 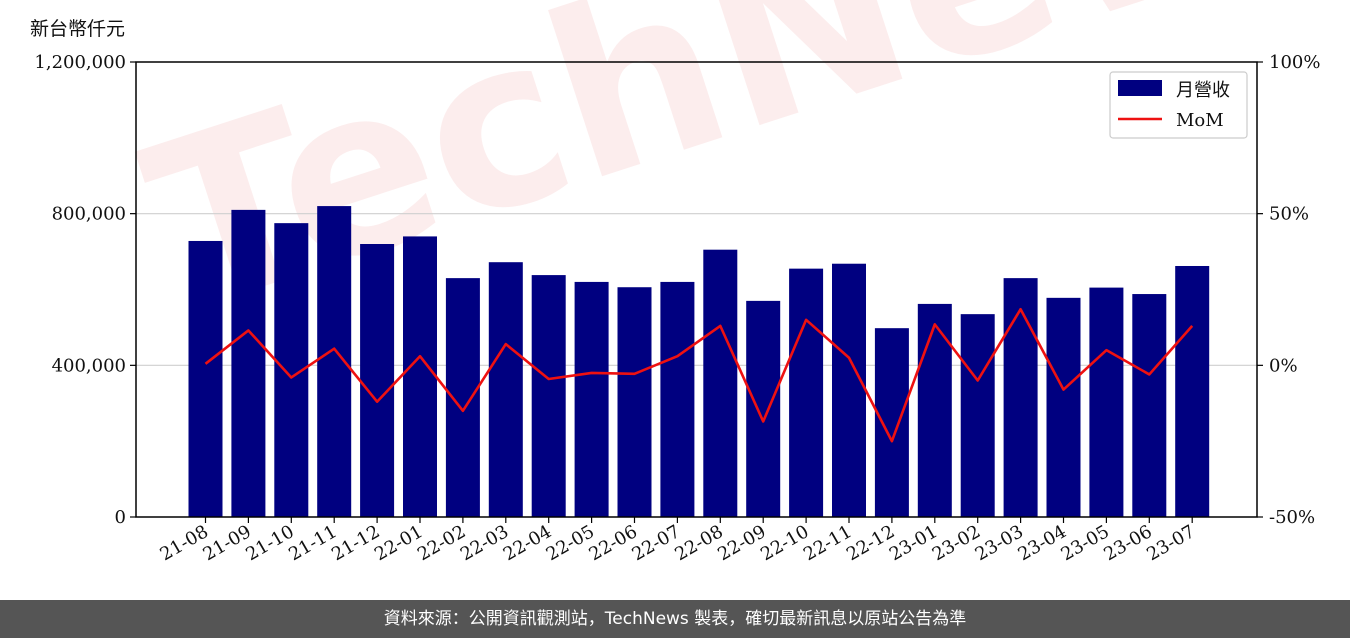 I want to click on x-tick-label-21-12: 21-12, so click(x=355, y=543).